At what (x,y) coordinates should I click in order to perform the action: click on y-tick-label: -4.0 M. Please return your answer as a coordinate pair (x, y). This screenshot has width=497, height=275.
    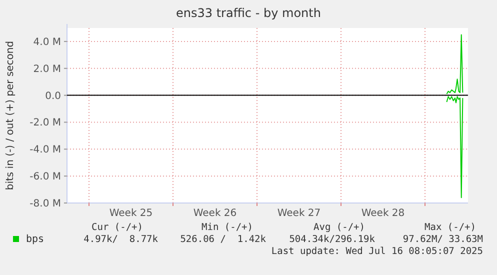
    Looking at the image, I should click on (45, 150).